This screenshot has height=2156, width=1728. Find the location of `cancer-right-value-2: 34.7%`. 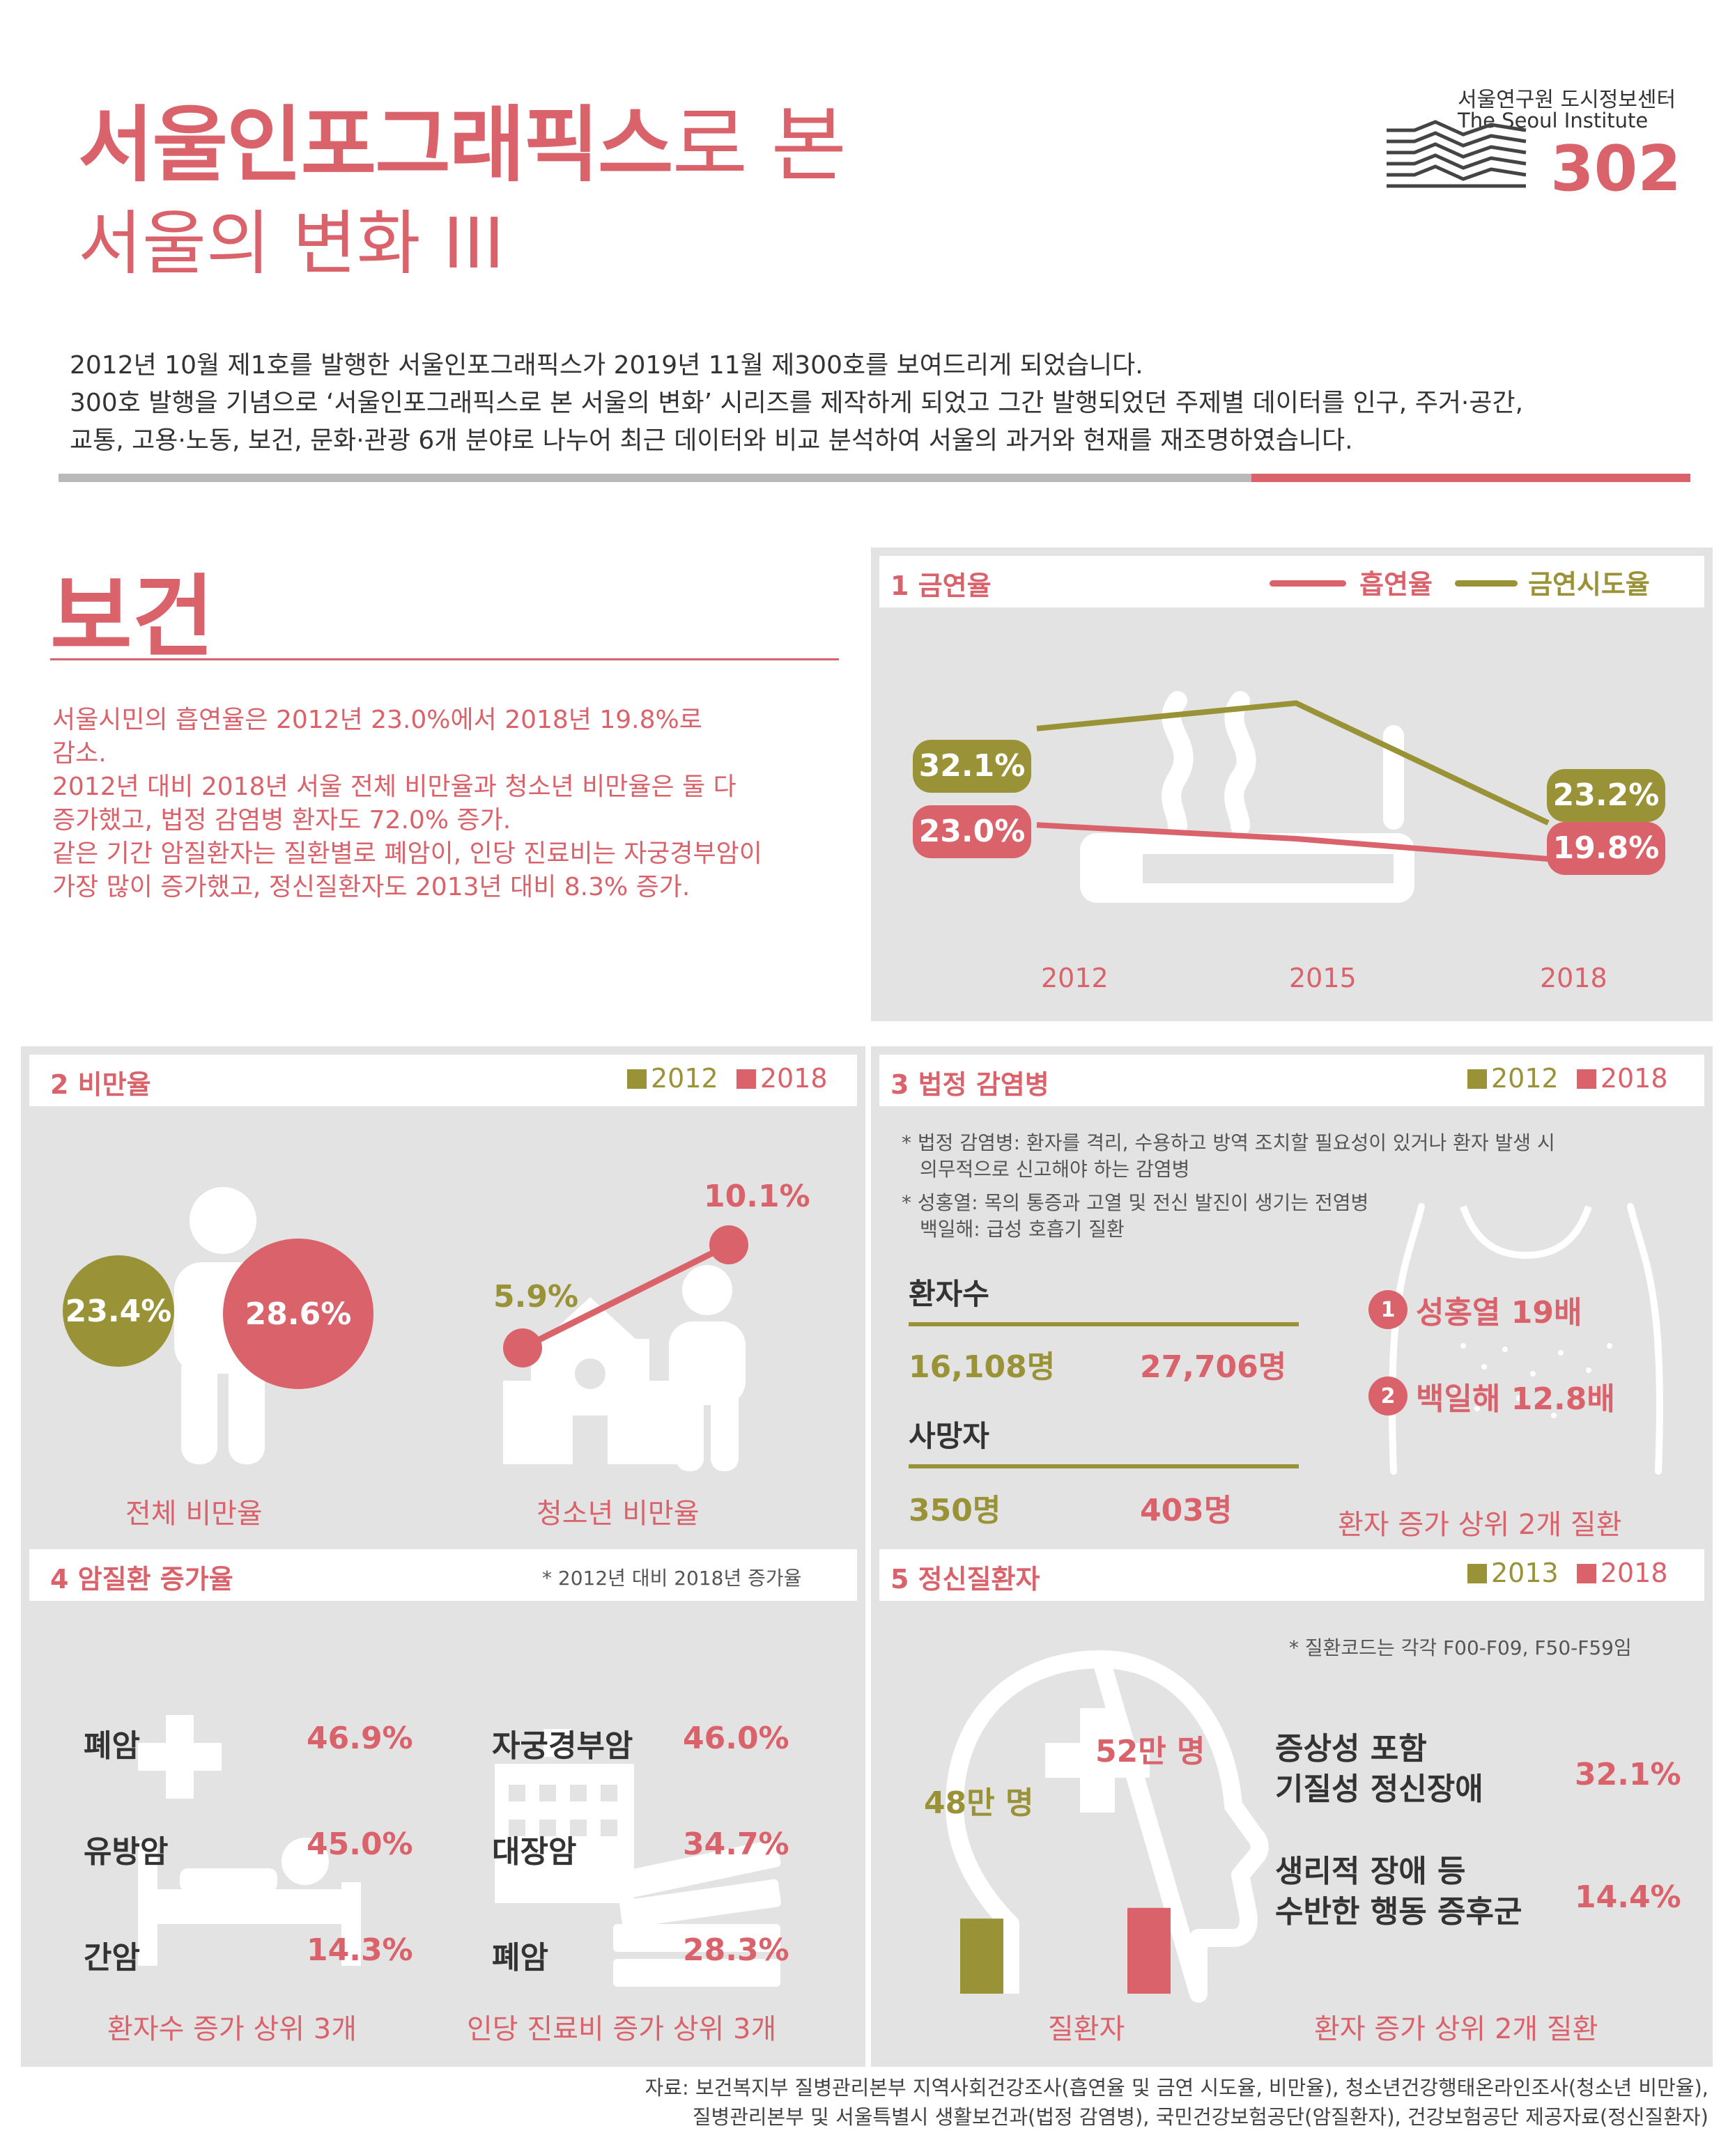

cancer-right-value-2: 34.7% is located at coordinates (736, 1844).